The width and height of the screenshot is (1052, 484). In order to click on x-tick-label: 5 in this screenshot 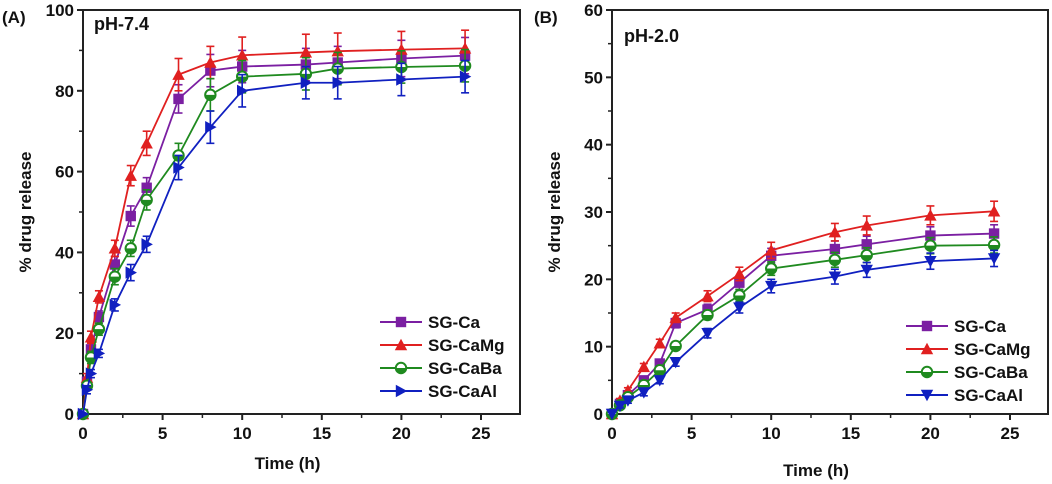, I will do `click(691, 433)`.